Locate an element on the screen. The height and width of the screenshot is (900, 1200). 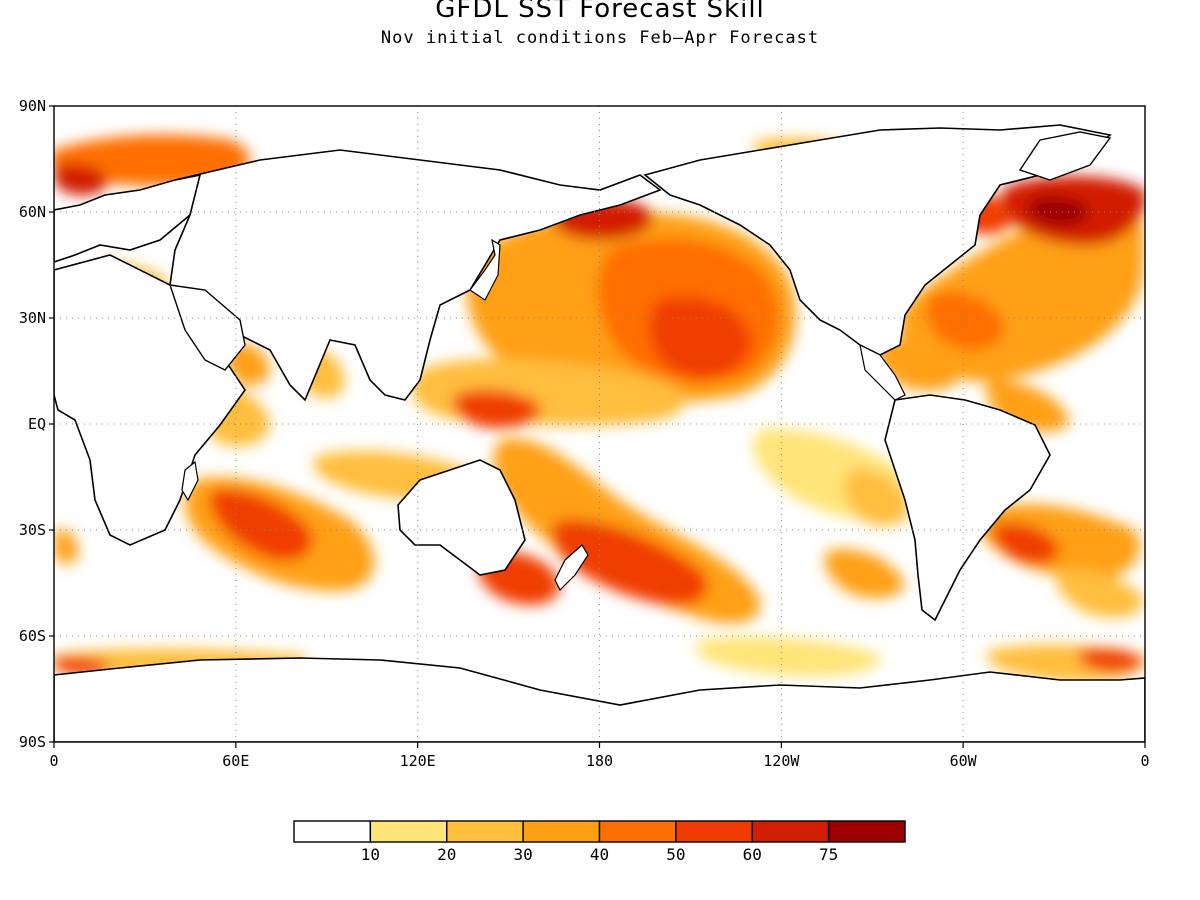
colorbar: 10 20 30 40 50 60 75 is located at coordinates (599, 842).